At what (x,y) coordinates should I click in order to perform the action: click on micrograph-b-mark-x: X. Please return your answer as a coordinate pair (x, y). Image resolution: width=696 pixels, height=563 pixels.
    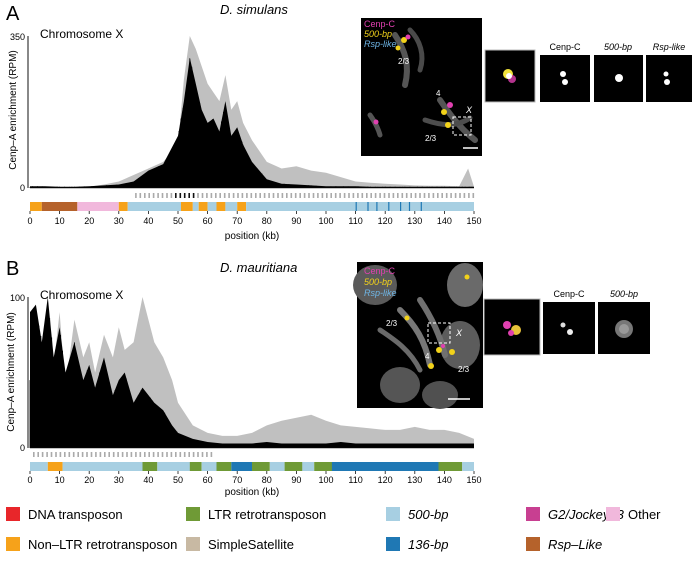
    Looking at the image, I should click on (459, 333).